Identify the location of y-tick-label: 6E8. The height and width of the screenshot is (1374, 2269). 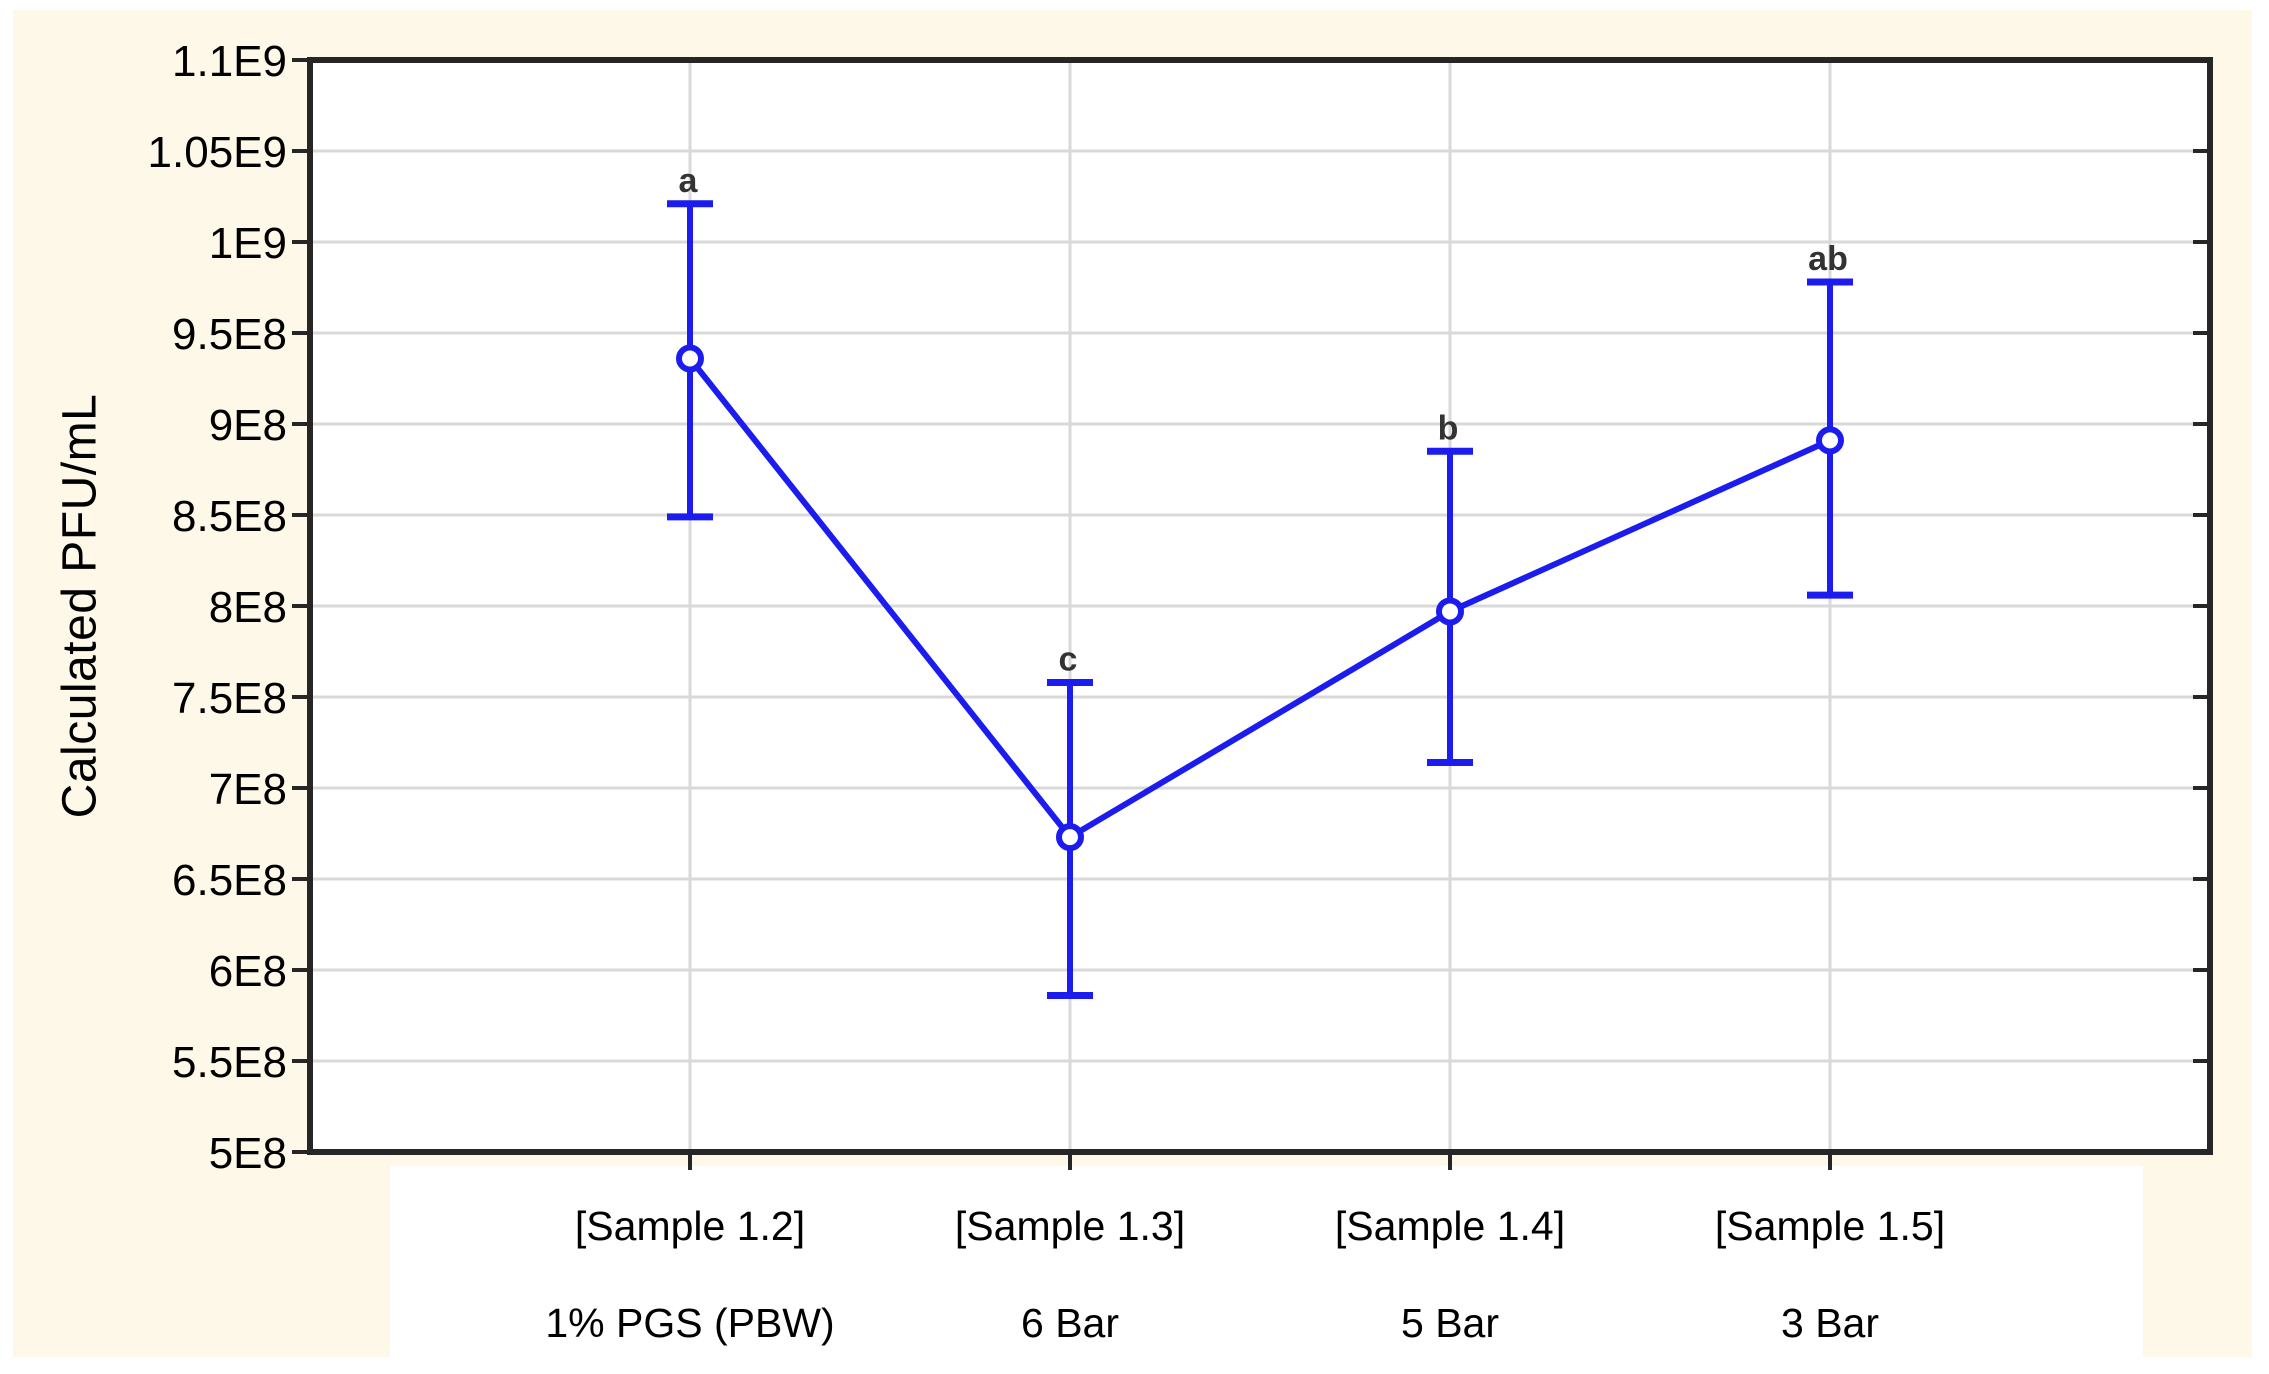
(248, 971).